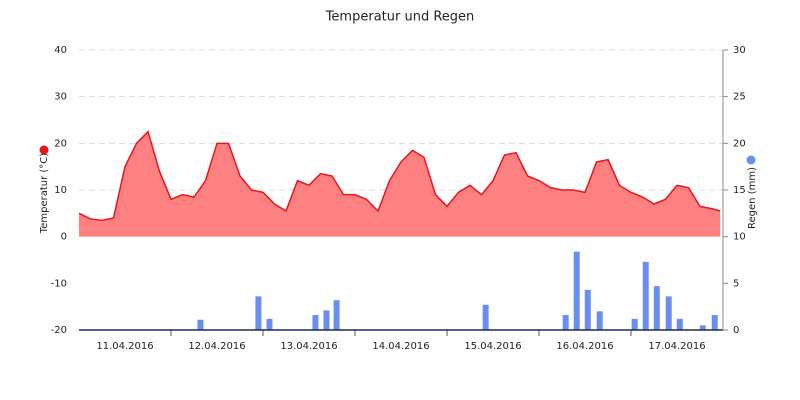 The width and height of the screenshot is (800, 400). I want to click on y-tick-label: 40, so click(60, 50).